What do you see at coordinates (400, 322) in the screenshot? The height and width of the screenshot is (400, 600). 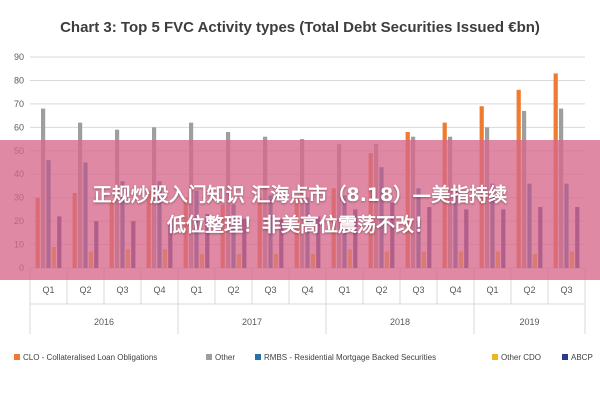 I see `year-label: 2018` at bounding box center [400, 322].